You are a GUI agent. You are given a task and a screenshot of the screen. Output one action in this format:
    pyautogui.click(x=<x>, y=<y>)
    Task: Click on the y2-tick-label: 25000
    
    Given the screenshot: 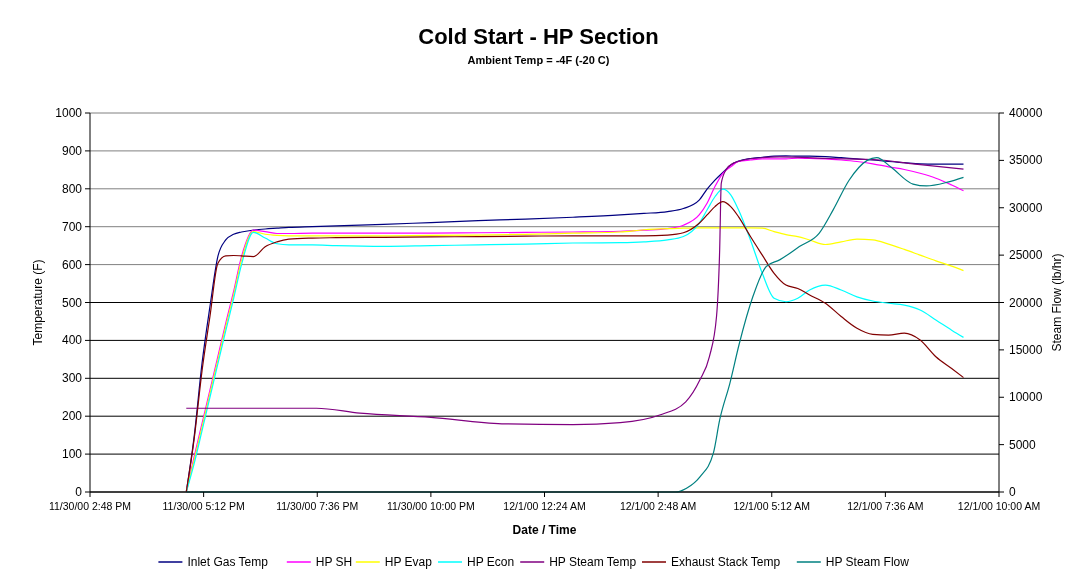 What is the action you would take?
    pyautogui.click(x=1026, y=255)
    